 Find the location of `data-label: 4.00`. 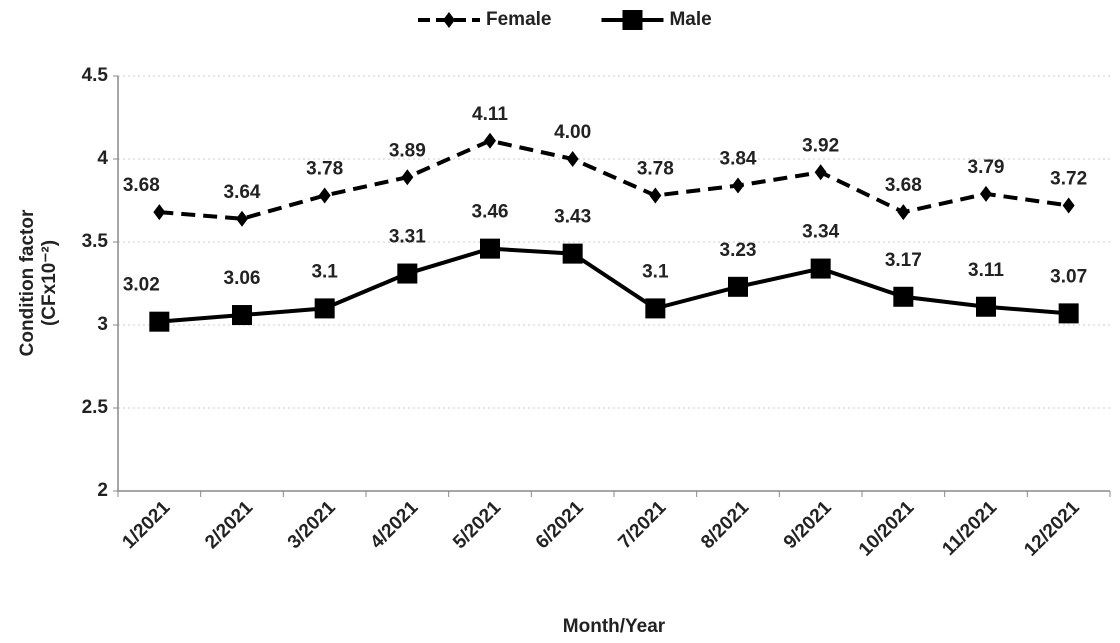

data-label: 4.00 is located at coordinates (572, 132).